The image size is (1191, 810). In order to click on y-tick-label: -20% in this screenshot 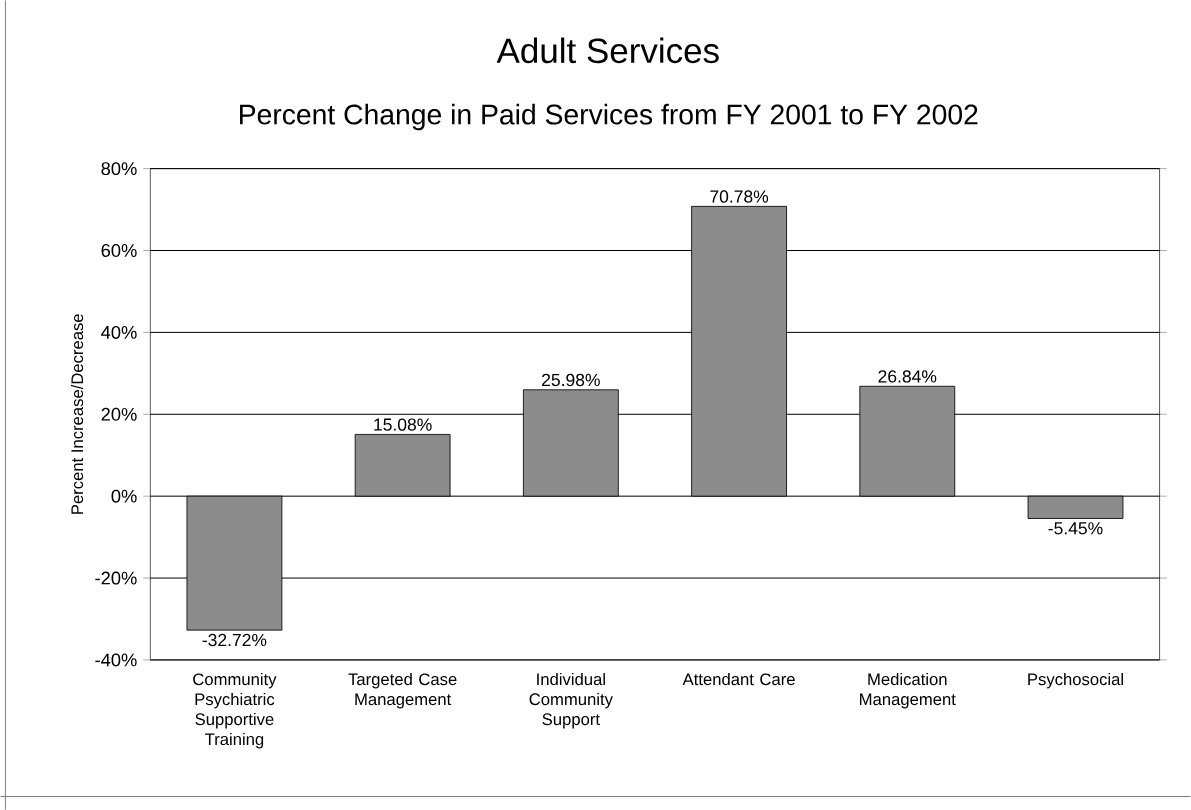, I will do `click(116, 578)`.